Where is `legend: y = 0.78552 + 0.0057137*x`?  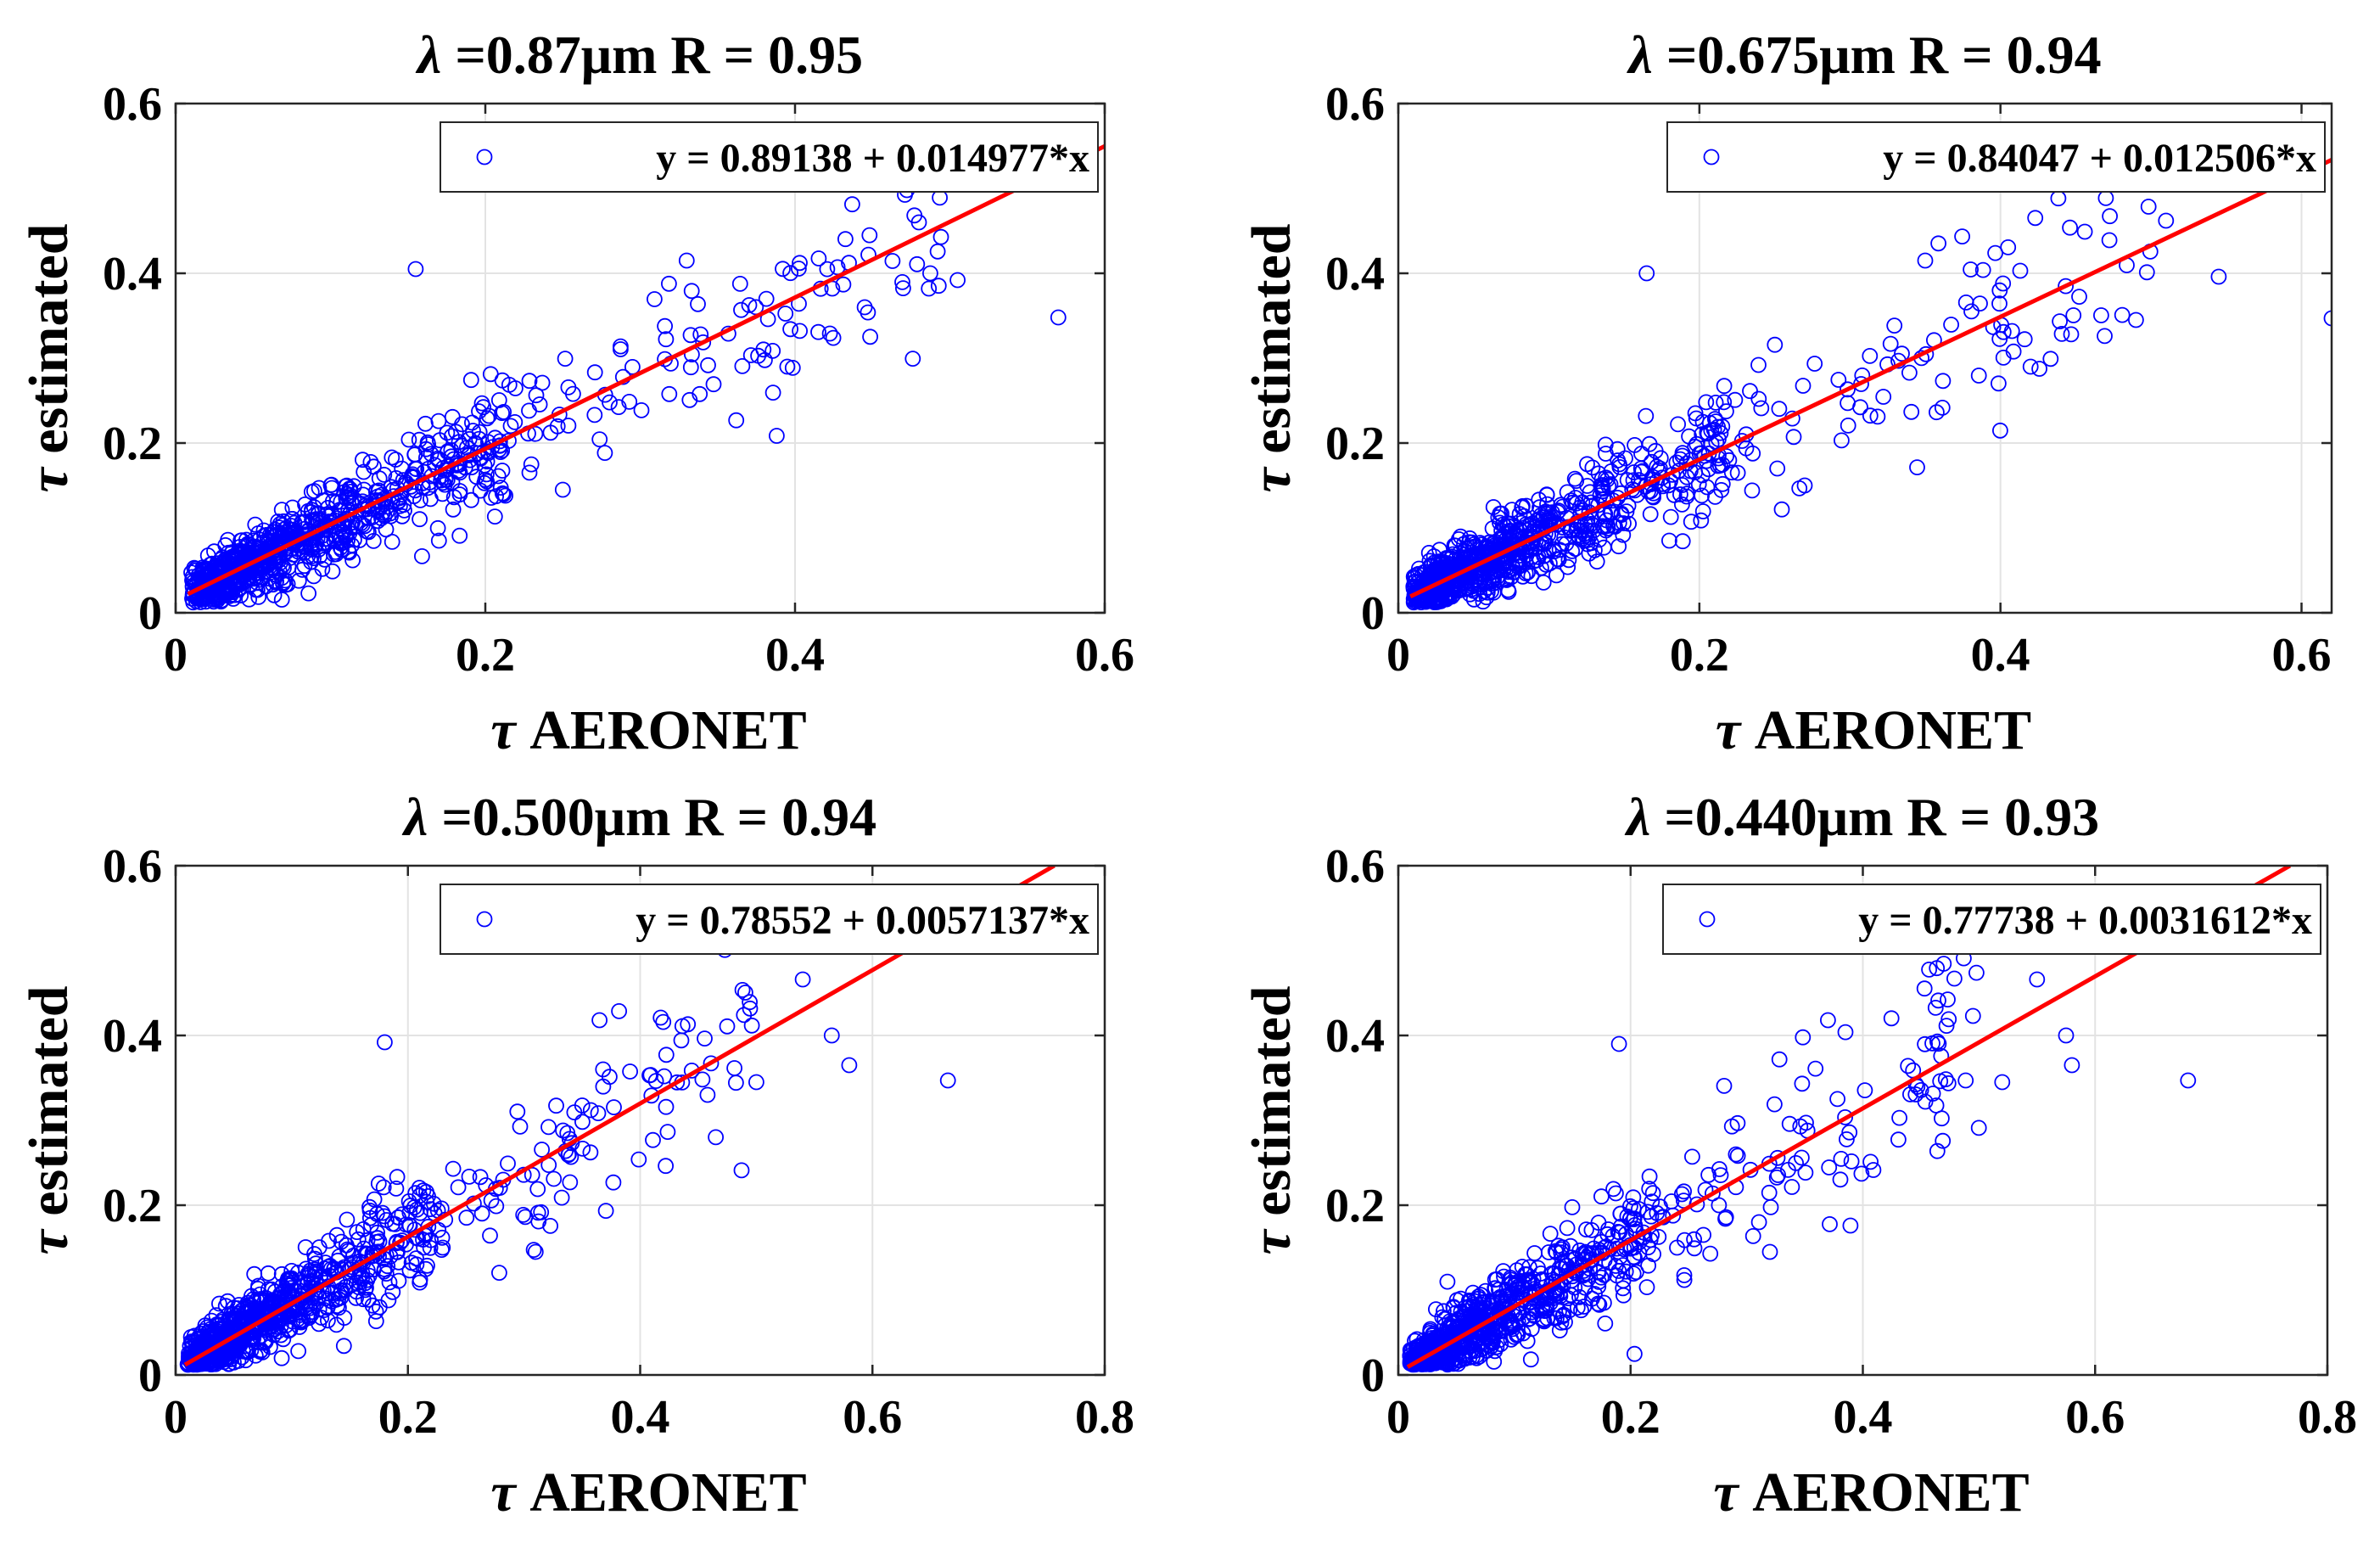
legend: y = 0.78552 + 0.0057137*x is located at coordinates (770, 919).